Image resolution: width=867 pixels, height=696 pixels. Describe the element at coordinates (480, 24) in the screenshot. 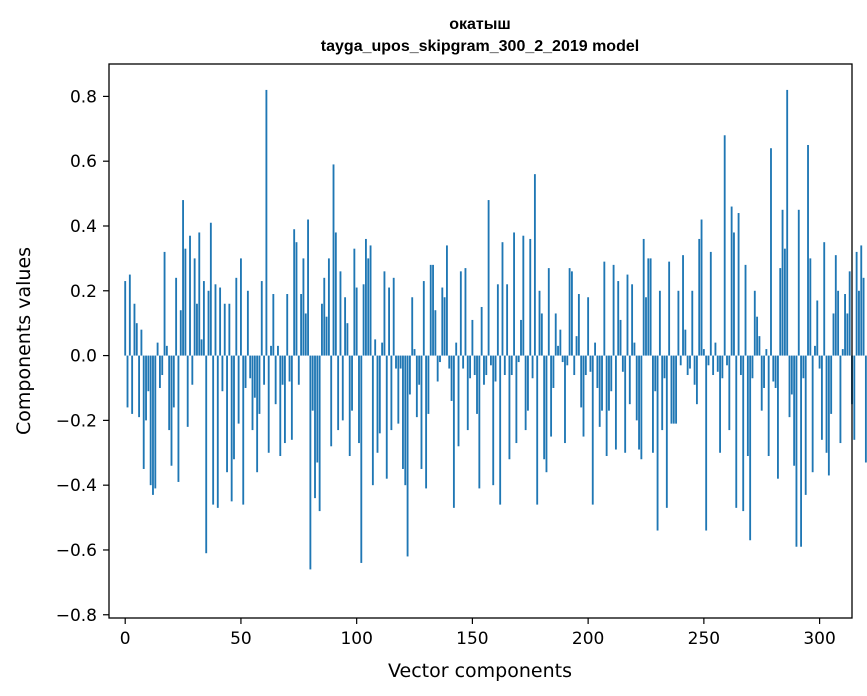

I see `chart-title: окатыш` at that location.